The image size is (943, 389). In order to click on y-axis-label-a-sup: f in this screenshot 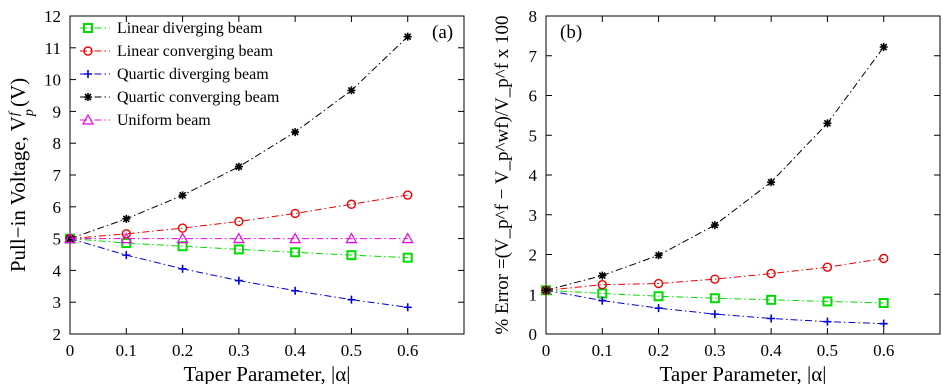, I will do `click(14, 113)`.